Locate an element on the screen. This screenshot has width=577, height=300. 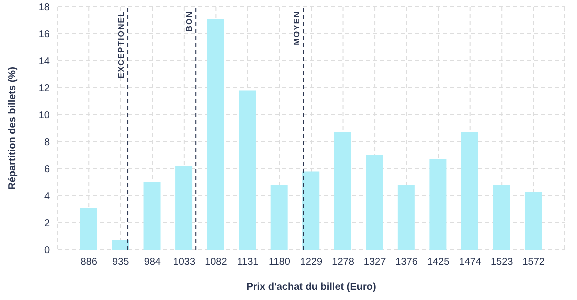
y-tick-label: 4 is located at coordinates (47, 197).